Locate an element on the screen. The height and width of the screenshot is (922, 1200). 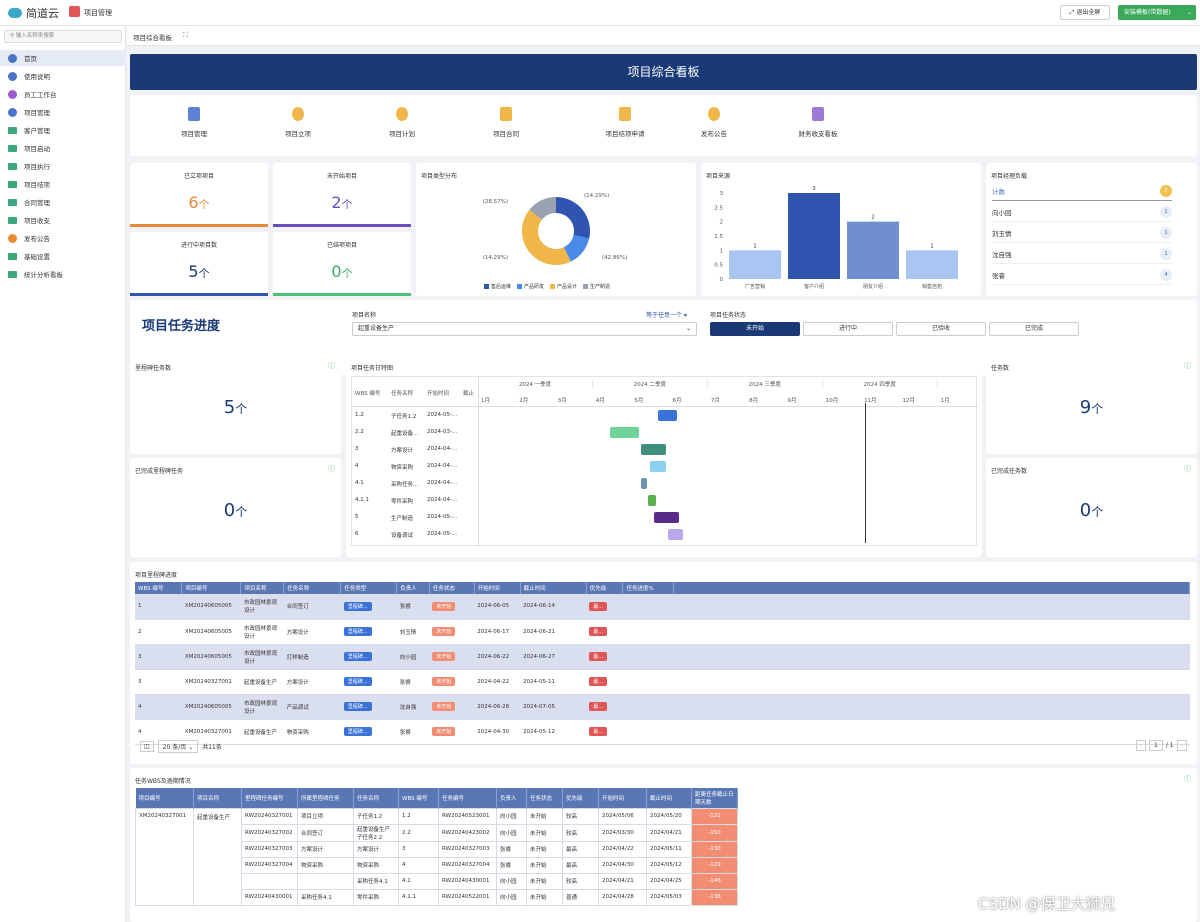
expand-icon: ⛶ is located at coordinates (185, 35).